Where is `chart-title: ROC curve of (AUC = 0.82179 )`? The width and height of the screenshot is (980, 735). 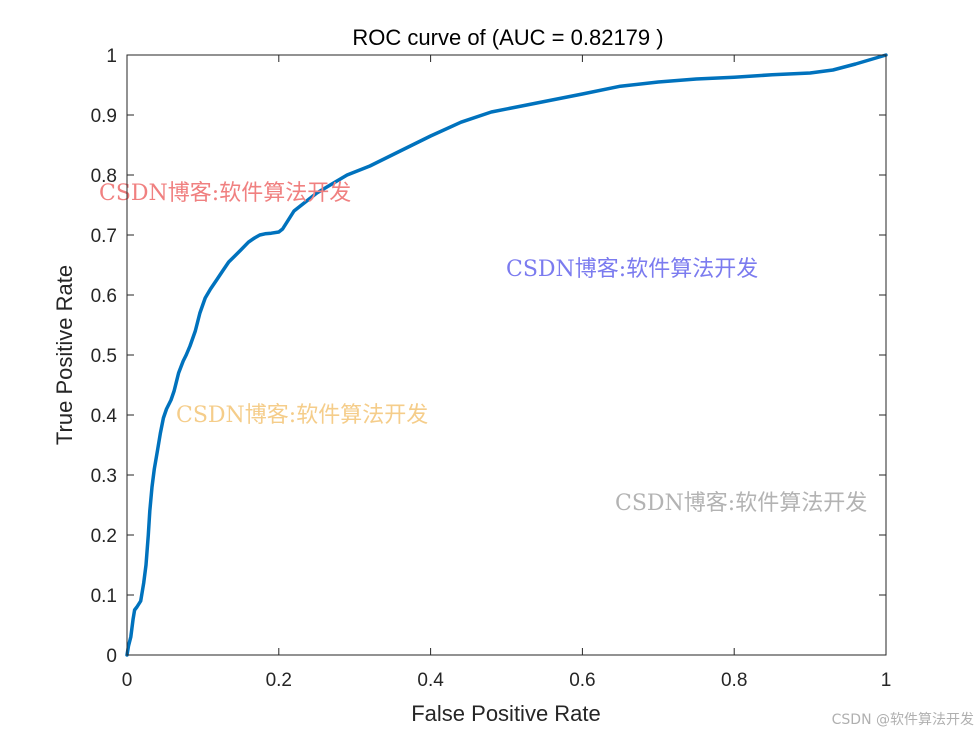
chart-title: ROC curve of (AUC = 0.82179 ) is located at coordinates (507, 37).